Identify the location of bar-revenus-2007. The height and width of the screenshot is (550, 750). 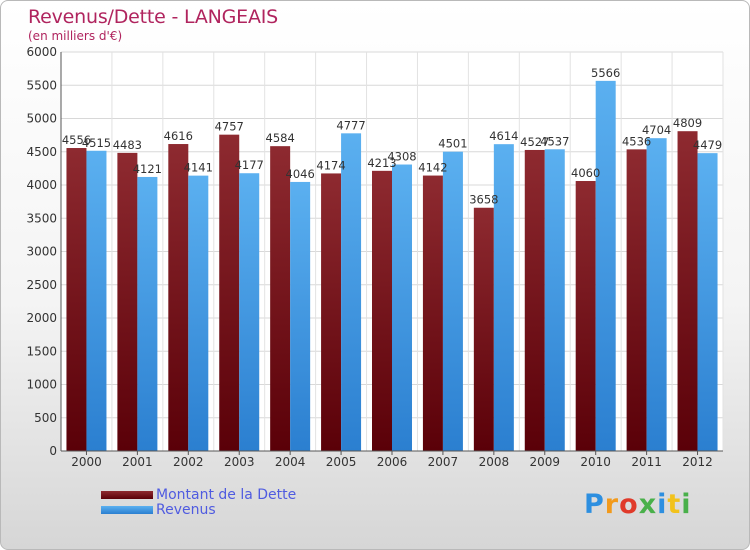
(452, 301).